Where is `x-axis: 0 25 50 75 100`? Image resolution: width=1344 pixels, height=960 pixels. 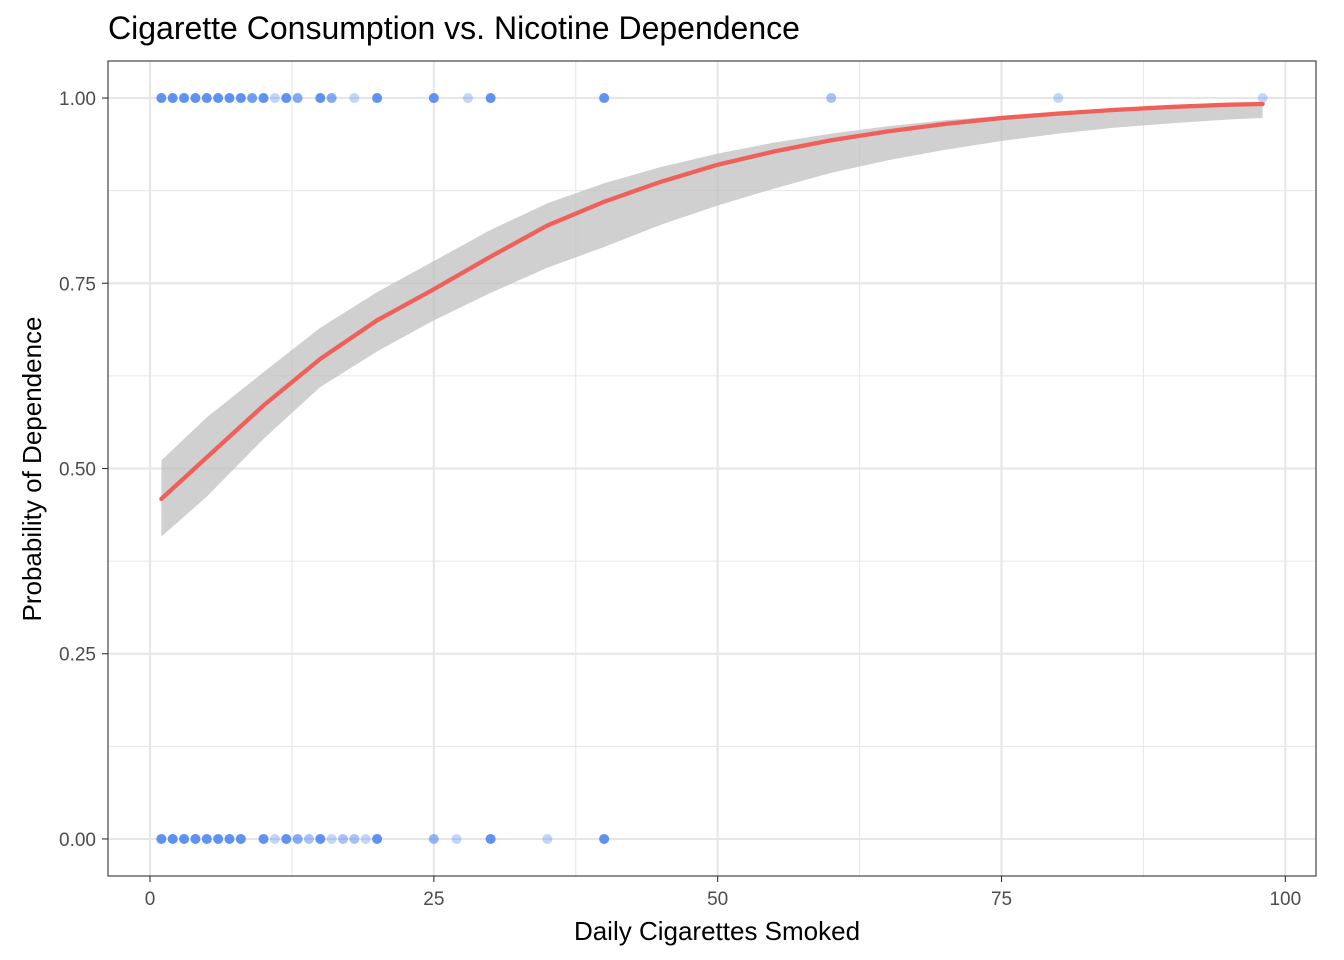
x-axis: 0 25 50 75 100 is located at coordinates (723, 893).